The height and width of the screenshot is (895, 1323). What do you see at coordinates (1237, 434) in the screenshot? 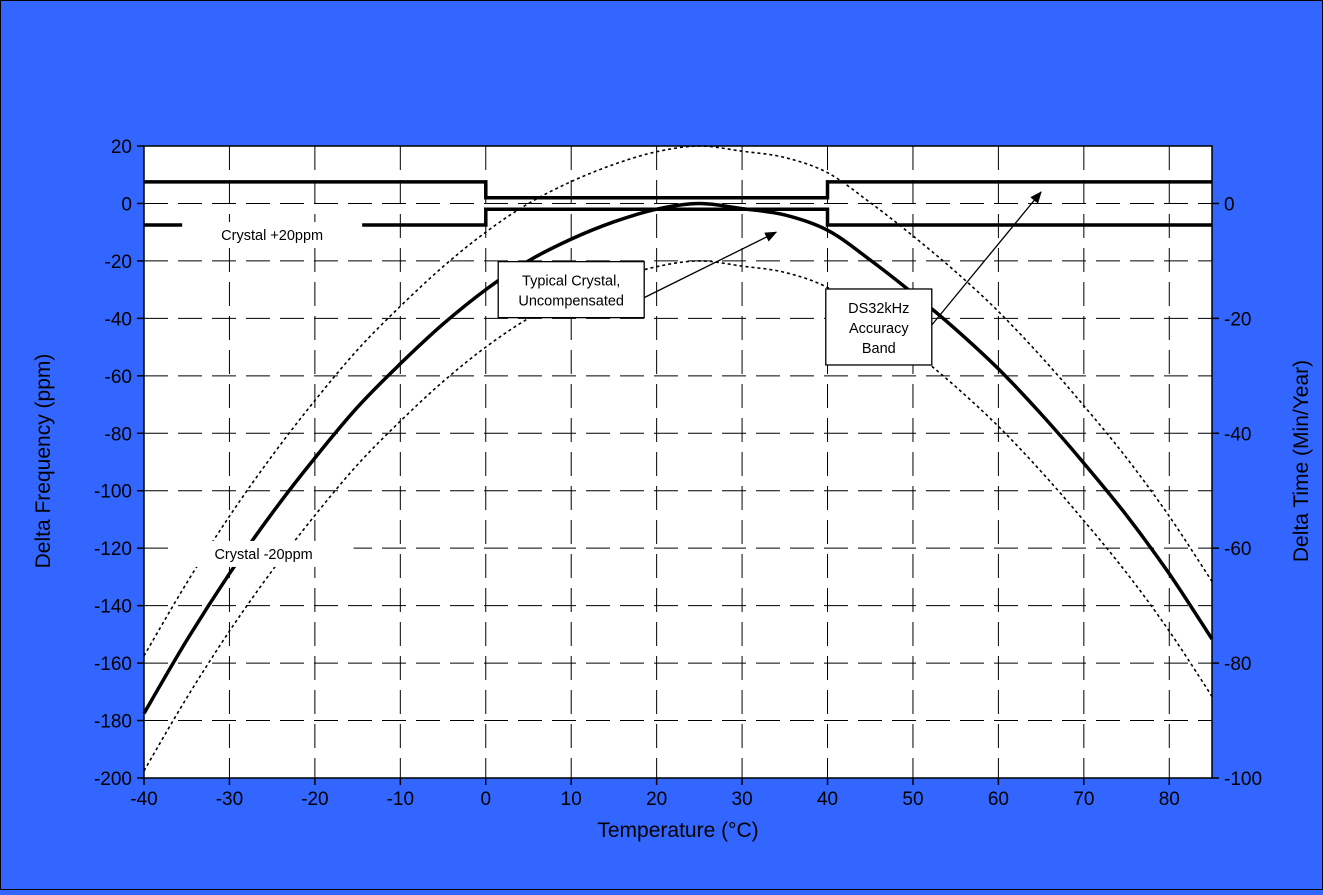
I see `y2-tick-label: -40` at bounding box center [1237, 434].